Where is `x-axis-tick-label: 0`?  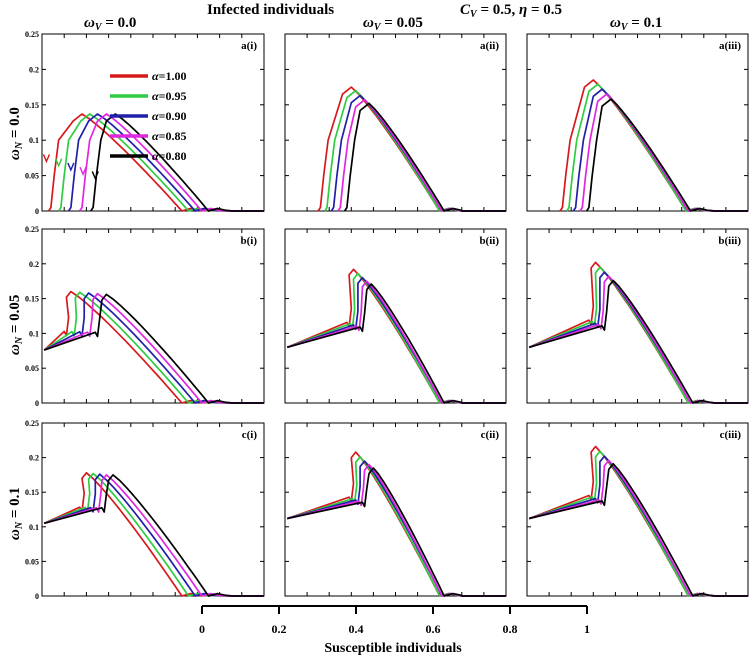
x-axis-tick-label: 0 is located at coordinates (202, 629).